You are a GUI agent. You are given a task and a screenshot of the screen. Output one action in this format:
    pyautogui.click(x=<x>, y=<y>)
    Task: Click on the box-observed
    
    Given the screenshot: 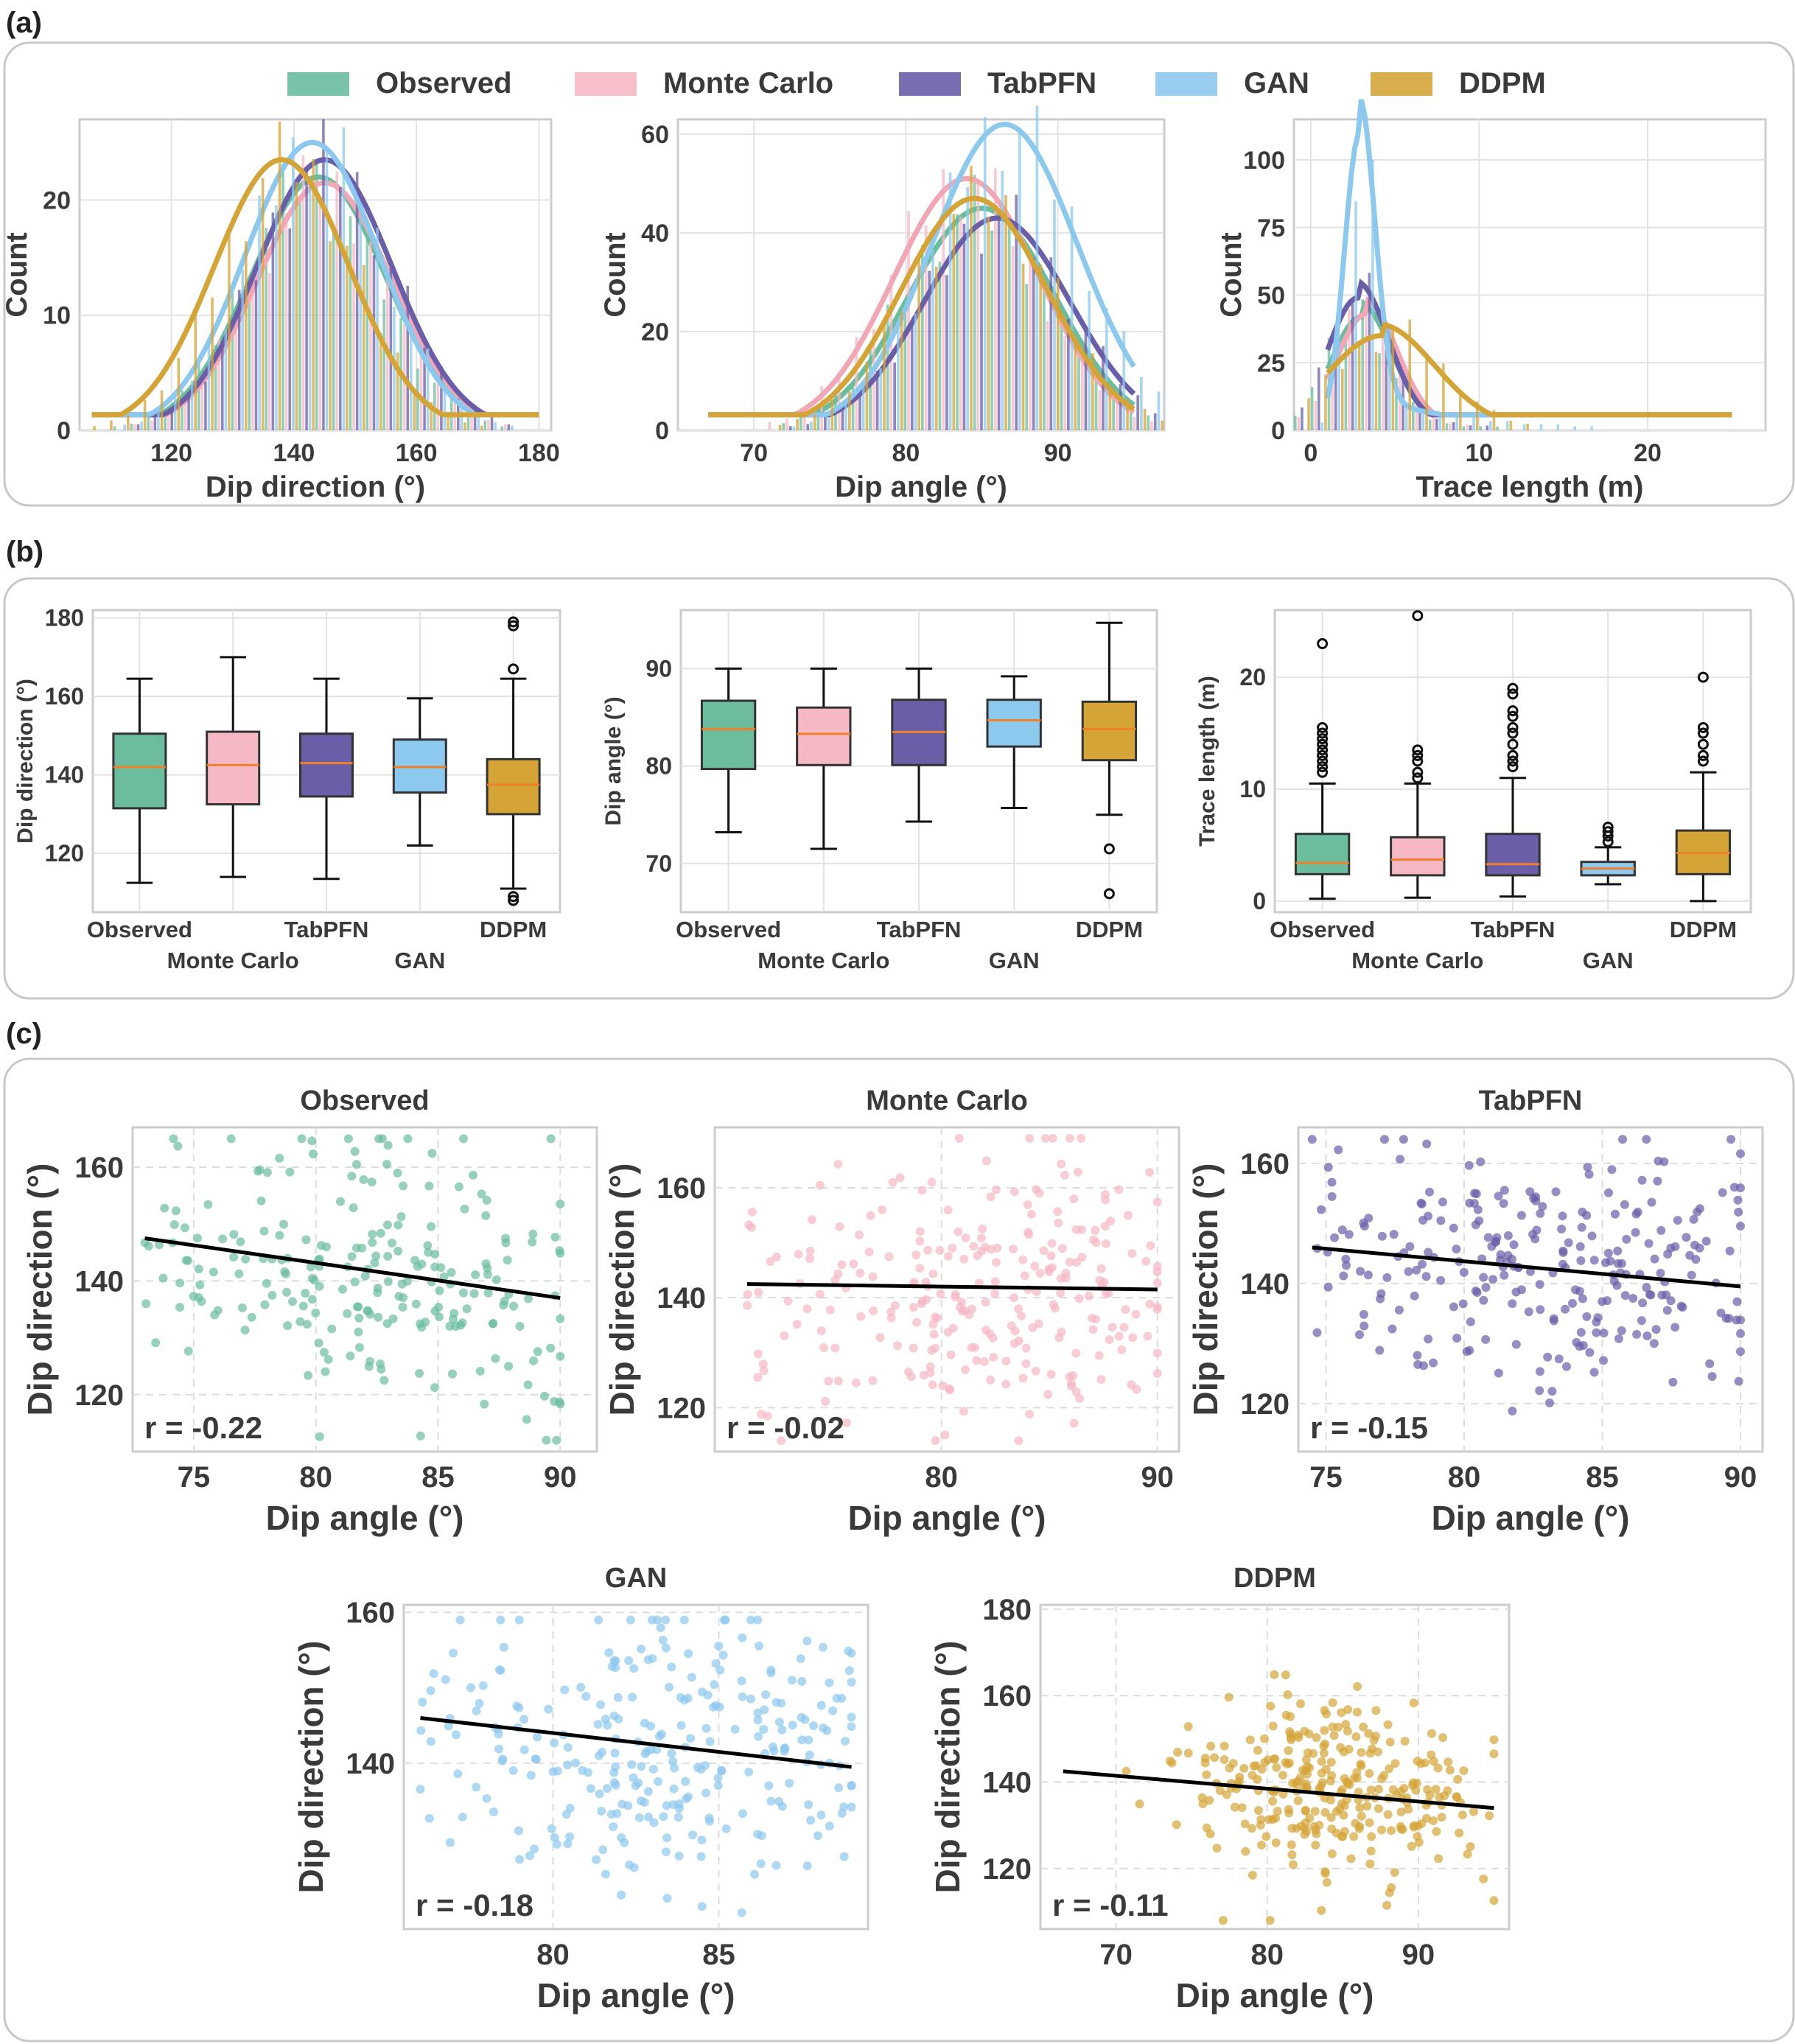 What is the action you would take?
    pyautogui.click(x=1322, y=854)
    